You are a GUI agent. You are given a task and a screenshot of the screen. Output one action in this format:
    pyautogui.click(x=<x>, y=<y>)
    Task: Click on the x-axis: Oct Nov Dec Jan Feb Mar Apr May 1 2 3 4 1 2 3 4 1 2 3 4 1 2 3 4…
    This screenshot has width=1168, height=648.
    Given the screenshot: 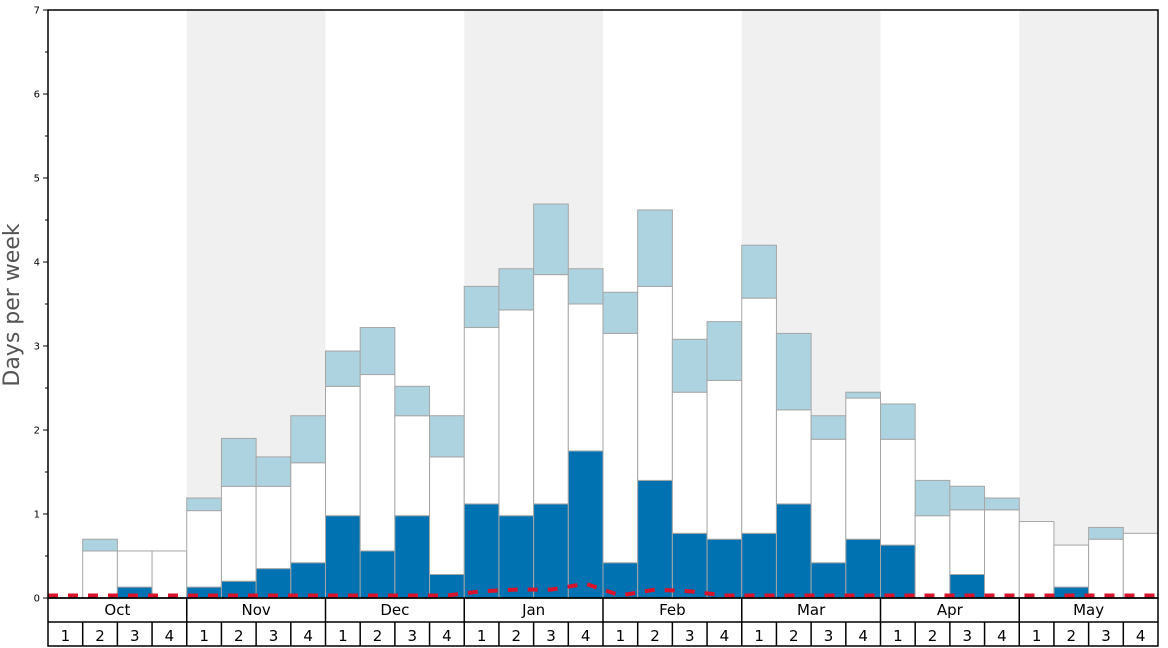 What is the action you would take?
    pyautogui.click(x=603, y=622)
    